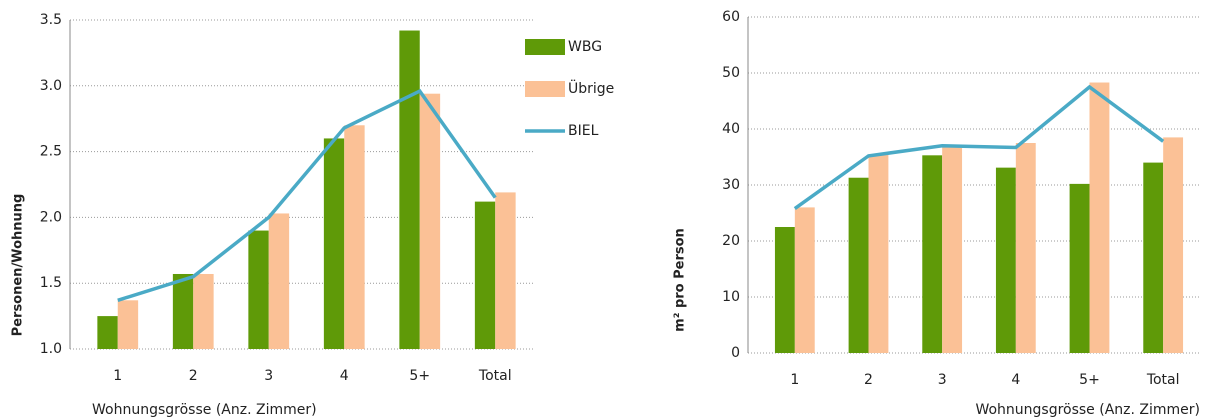 The image size is (1215, 419). I want to click on legend-label: WBG, so click(585, 47).